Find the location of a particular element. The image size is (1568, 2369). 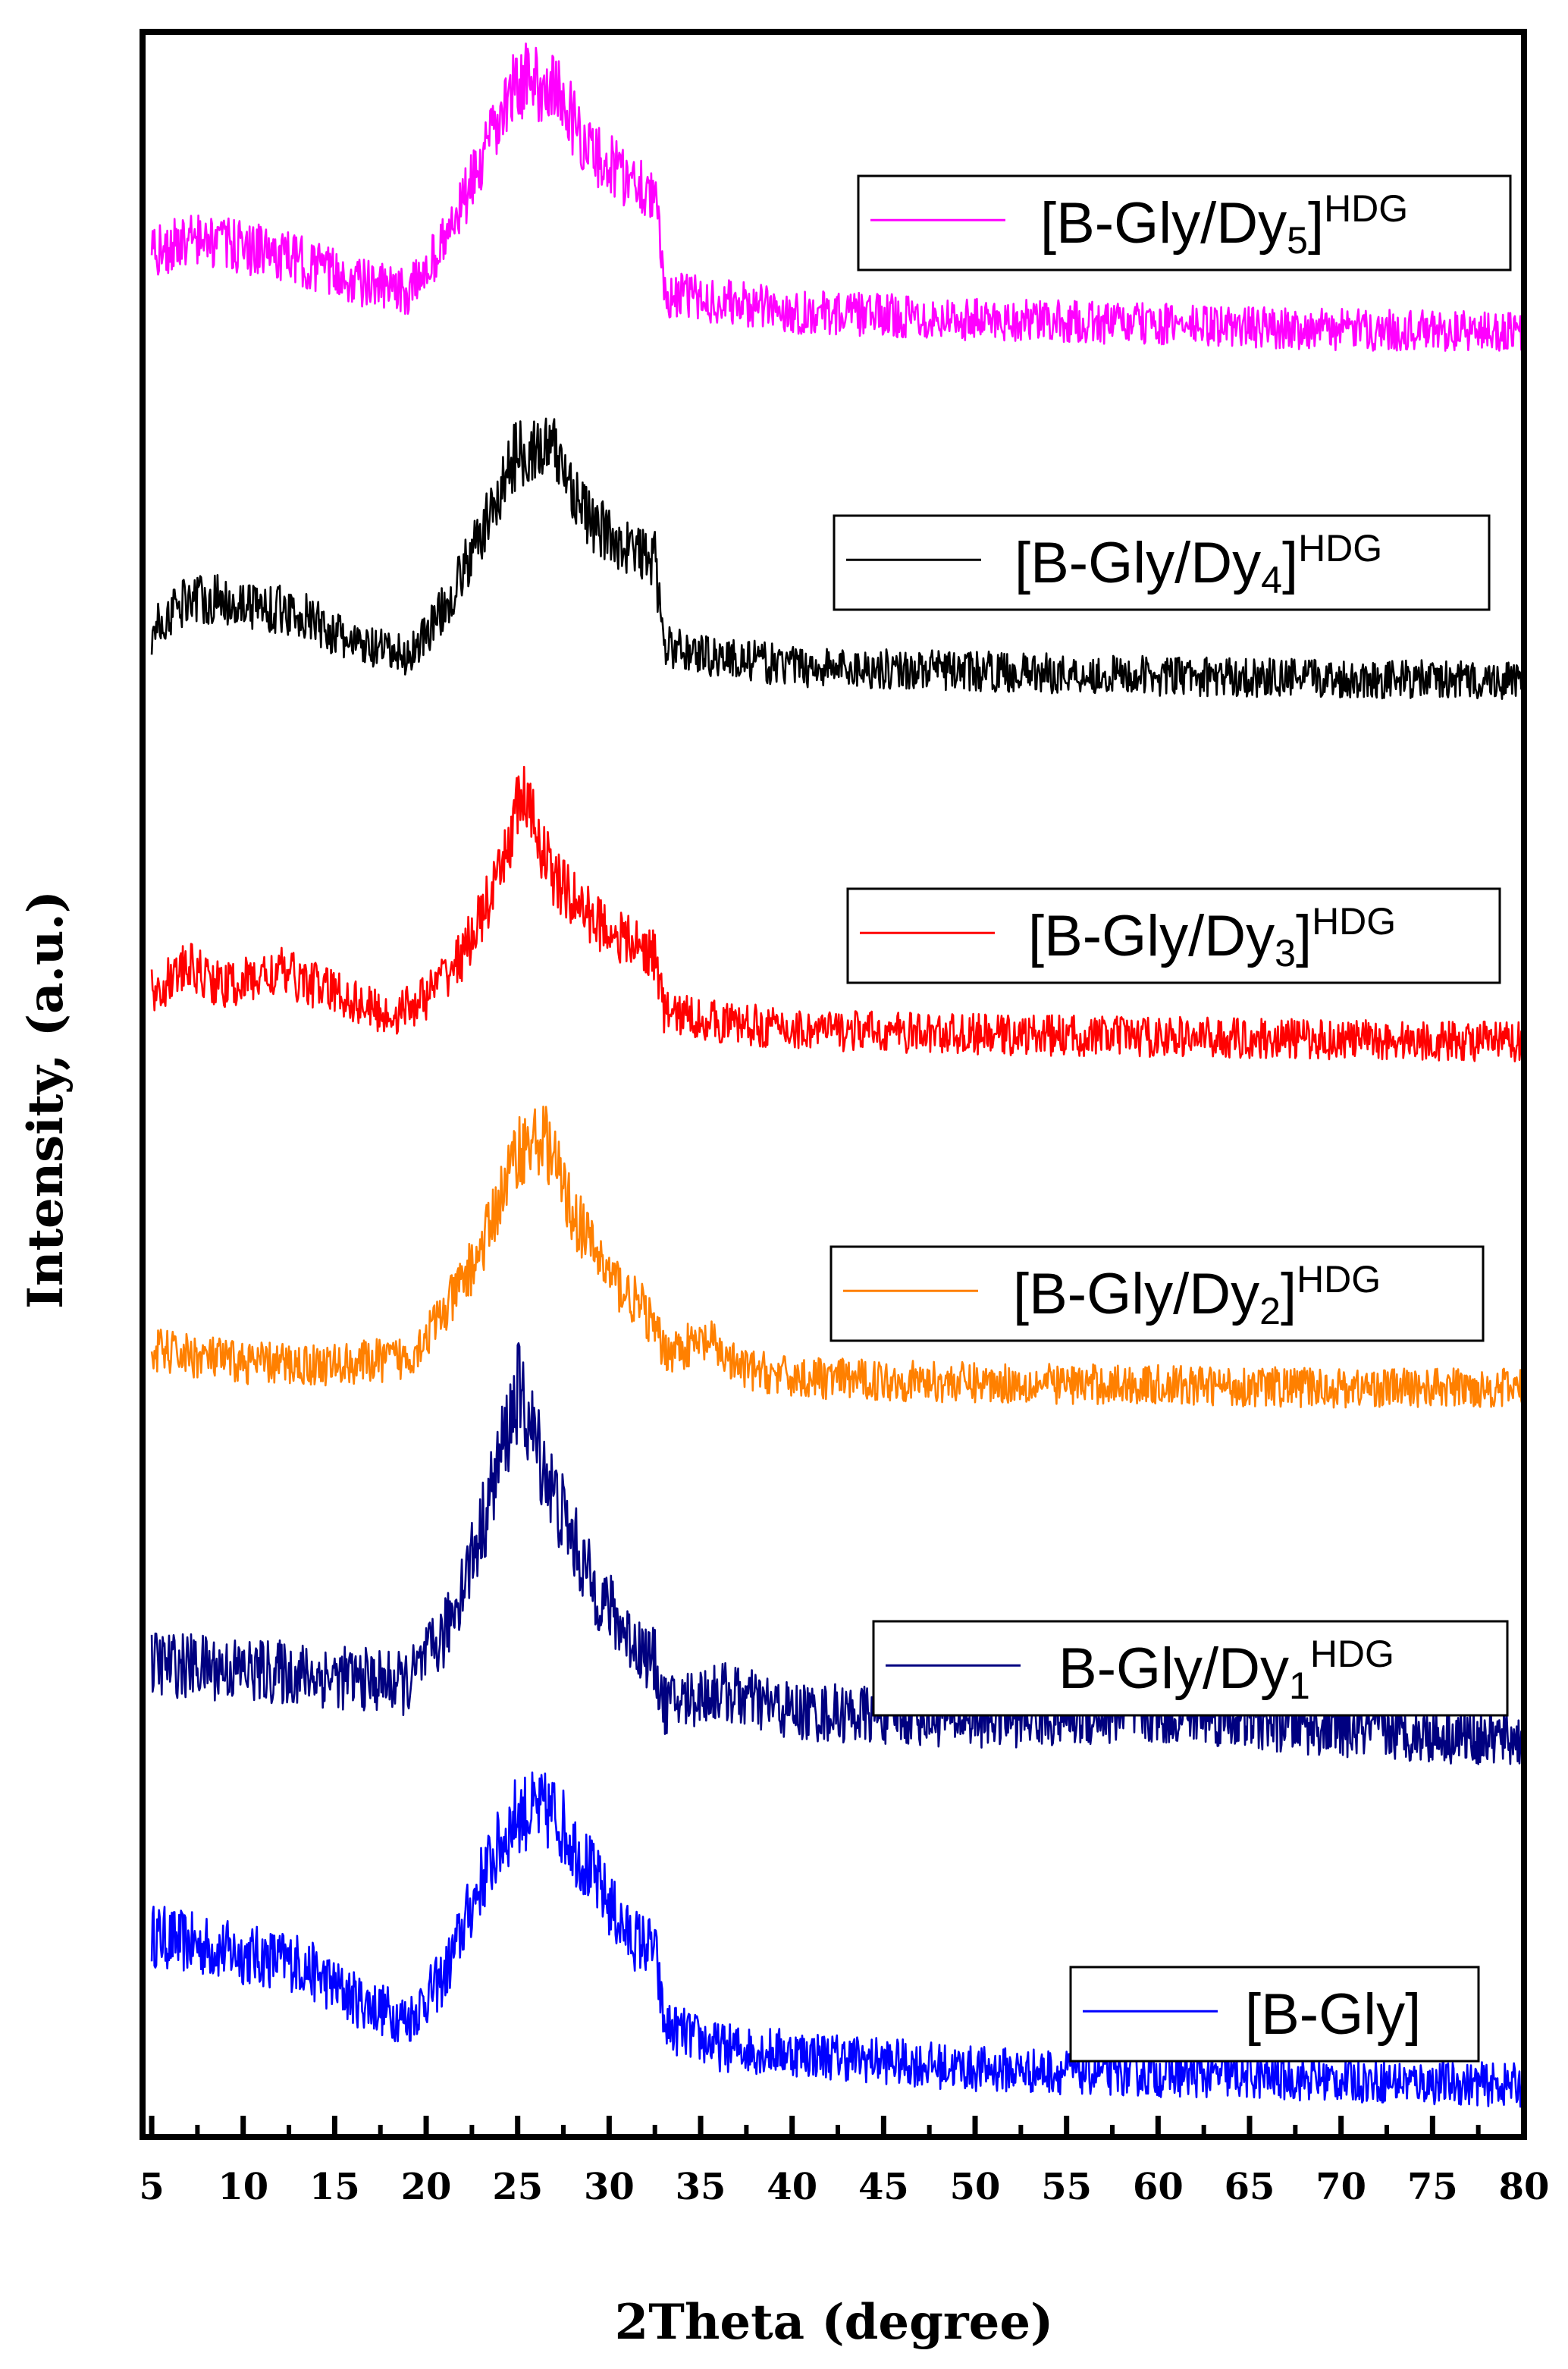

x-tick-label: 35 is located at coordinates (701, 2187).